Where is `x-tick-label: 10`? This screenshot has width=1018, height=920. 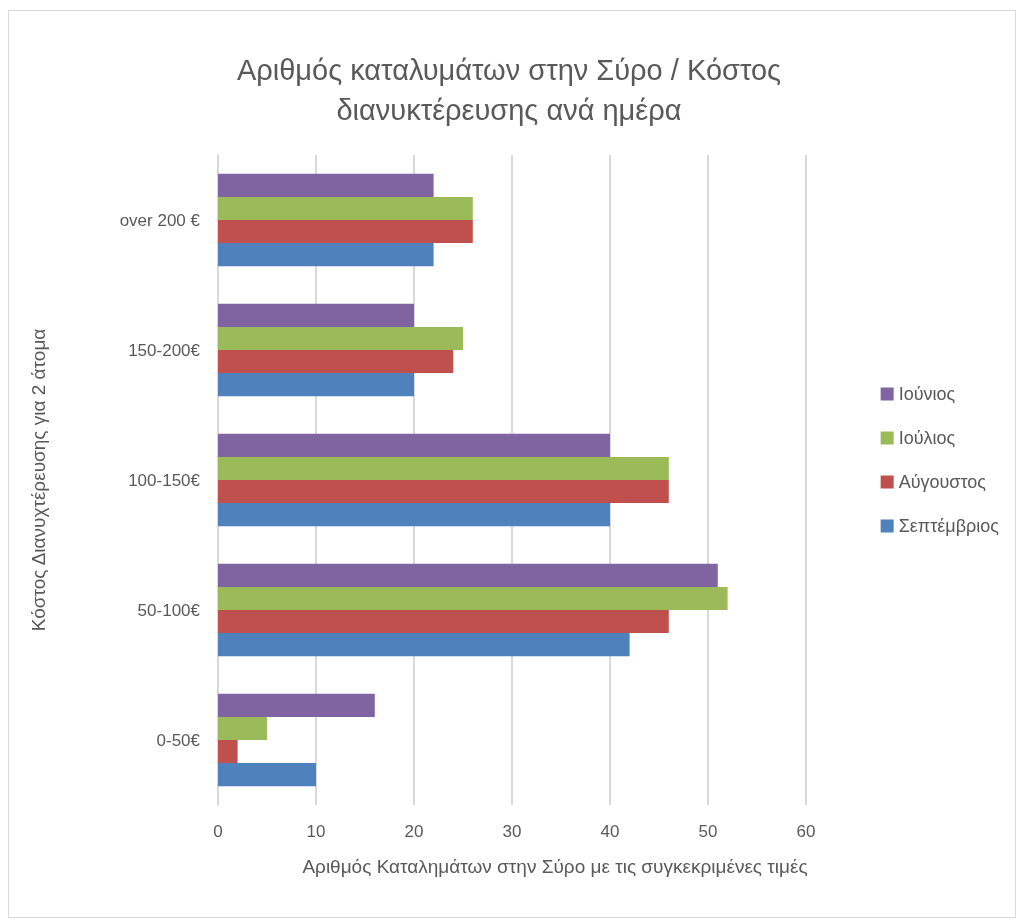
x-tick-label: 10 is located at coordinates (316, 831).